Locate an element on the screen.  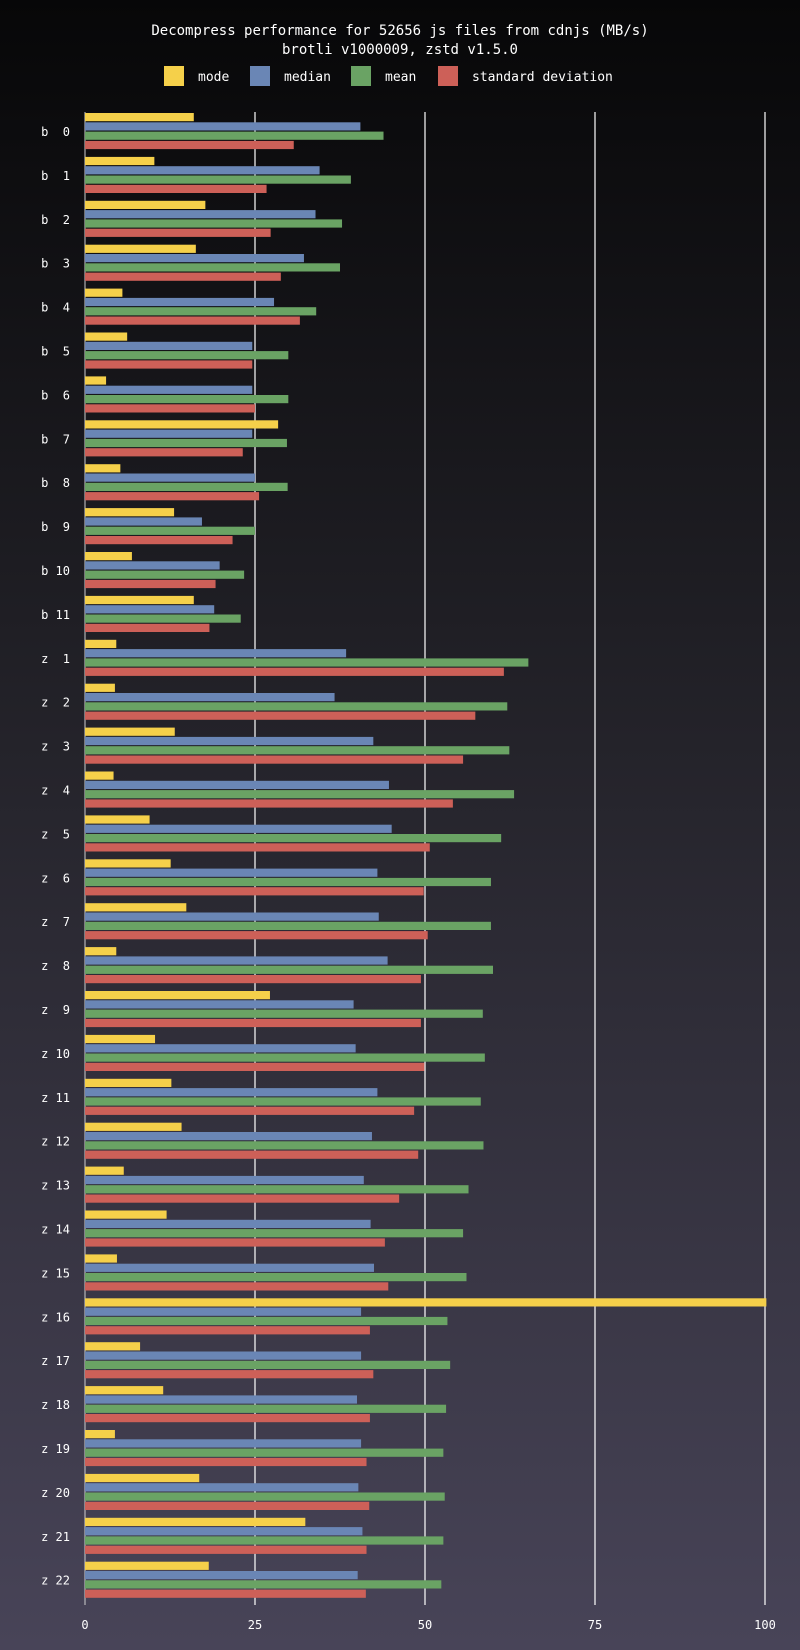
y-tick-label: b 3 is located at coordinates (55, 264).